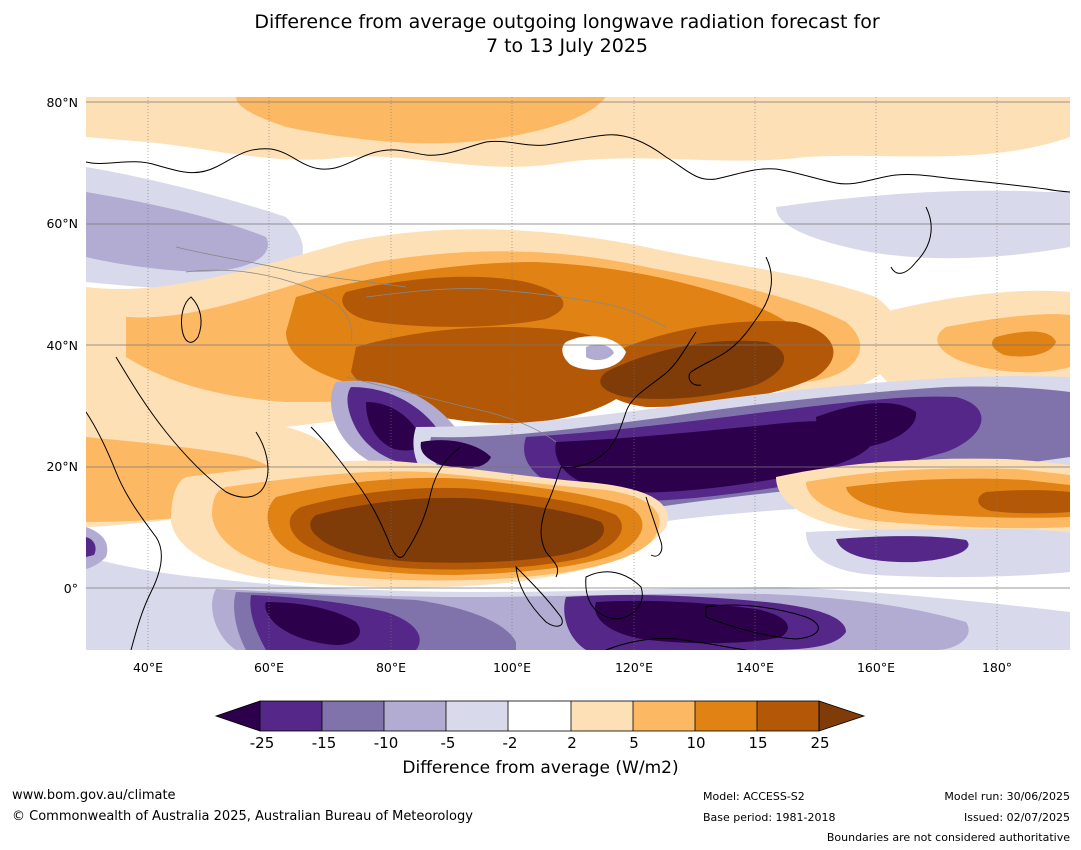  Describe the element at coordinates (875, 667) in the screenshot. I see `lon-label-160e: 160°E` at that location.